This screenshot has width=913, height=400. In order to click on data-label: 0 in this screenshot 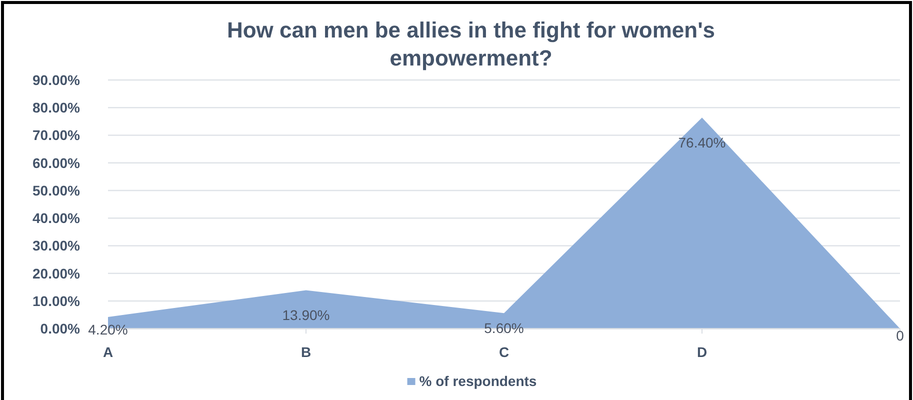, I will do `click(900, 336)`.